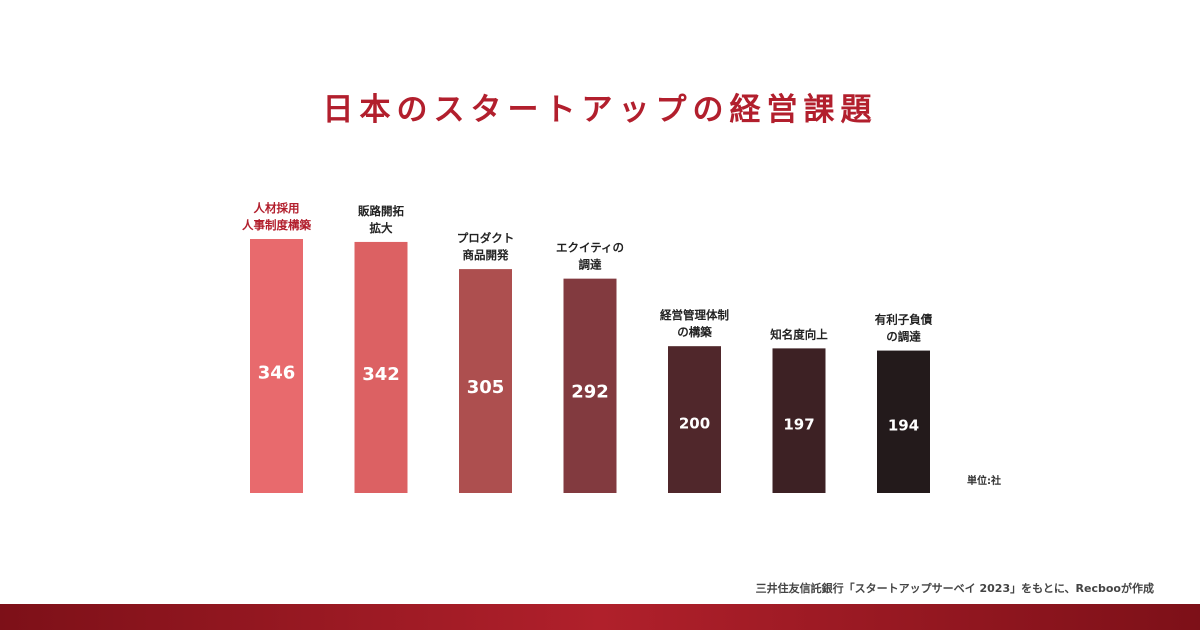  What do you see at coordinates (904, 320) in the screenshot?
I see `category-label-7-line-1: 有利子負債` at bounding box center [904, 320].